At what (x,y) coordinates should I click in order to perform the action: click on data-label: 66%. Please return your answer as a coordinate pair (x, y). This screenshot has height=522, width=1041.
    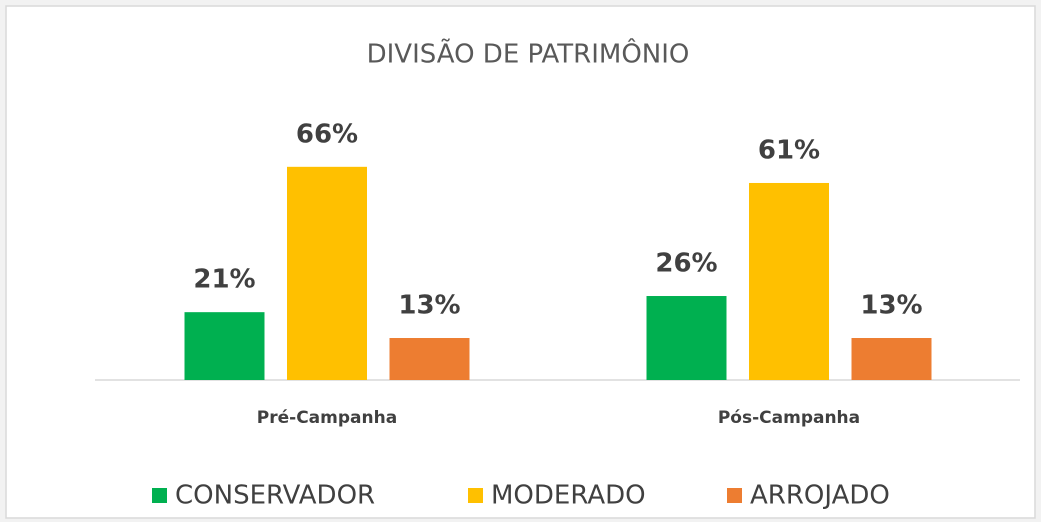
    Looking at the image, I should click on (327, 134).